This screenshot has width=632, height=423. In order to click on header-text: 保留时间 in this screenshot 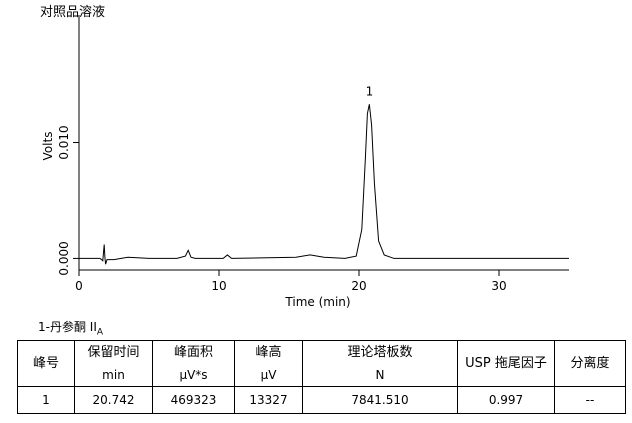, I will do `click(113, 352)`.